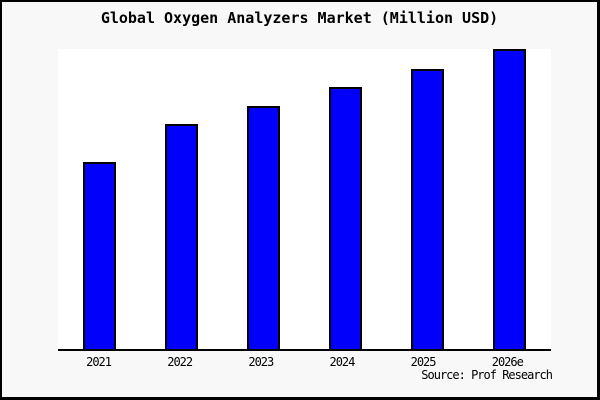 The height and width of the screenshot is (400, 600). What do you see at coordinates (99, 362) in the screenshot?
I see `x-tick-label-2021: 2021` at bounding box center [99, 362].